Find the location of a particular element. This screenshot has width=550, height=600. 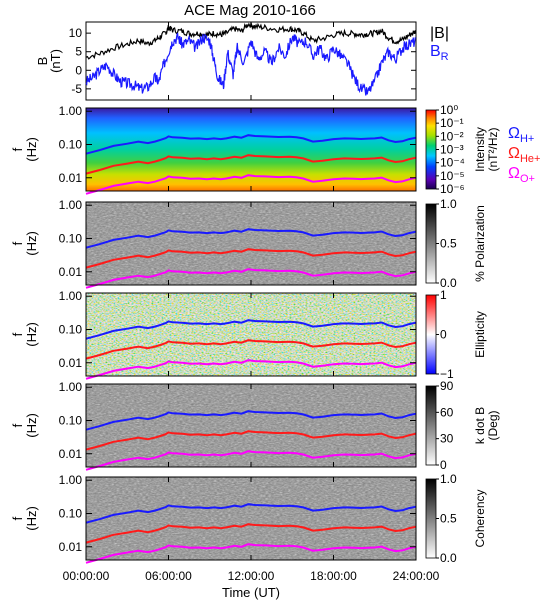

intensity-cyclotron-heplus-line is located at coordinates (251, 164).